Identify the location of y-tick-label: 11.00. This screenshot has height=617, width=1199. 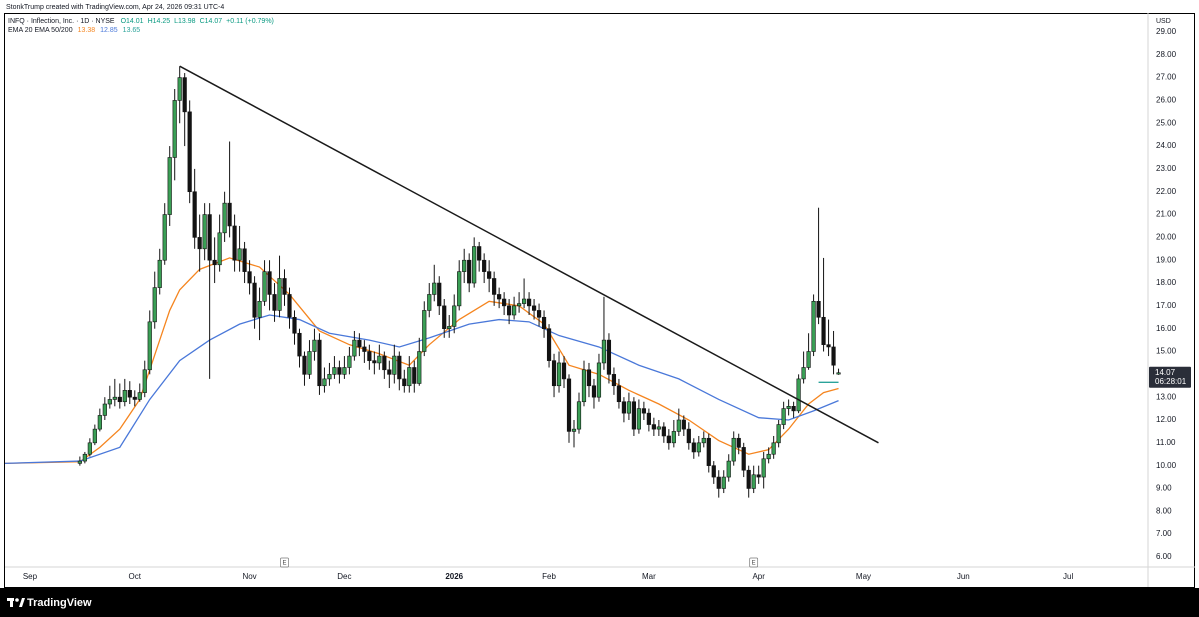
(1166, 442).